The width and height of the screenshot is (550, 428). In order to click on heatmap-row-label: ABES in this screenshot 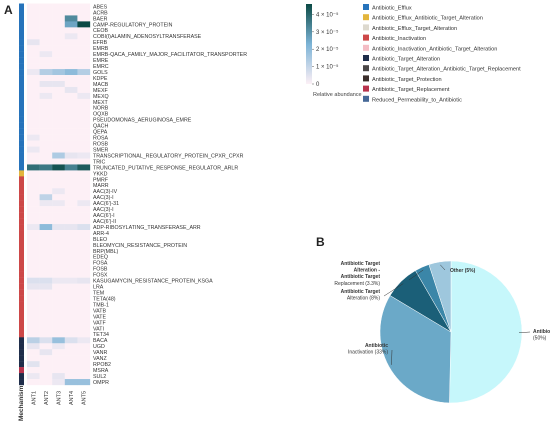, I will do `click(100, 7)`.